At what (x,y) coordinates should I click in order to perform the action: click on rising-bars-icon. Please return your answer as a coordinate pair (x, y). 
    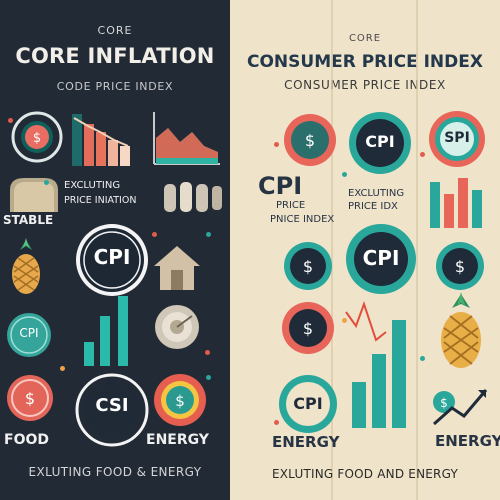
    Looking at the image, I should click on (106, 331).